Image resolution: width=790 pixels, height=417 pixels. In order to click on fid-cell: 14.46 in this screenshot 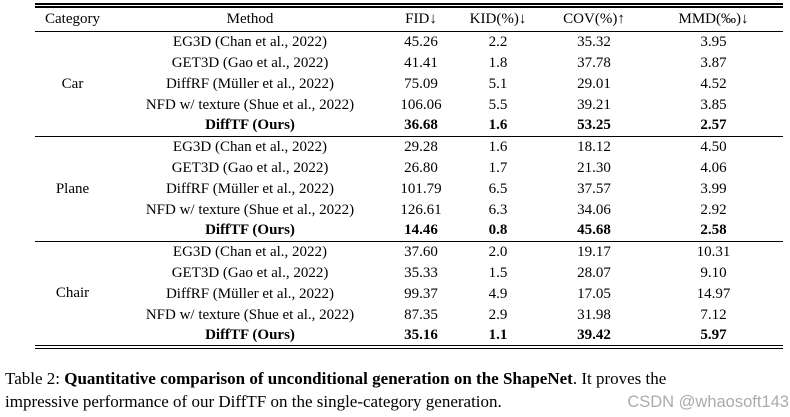, I will do `click(421, 230)`.